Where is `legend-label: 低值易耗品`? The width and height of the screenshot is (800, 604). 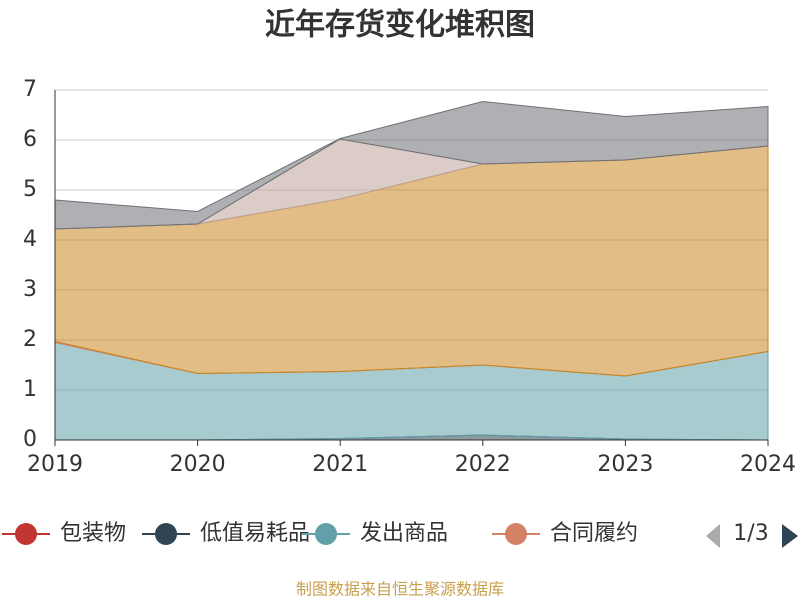 legend-label: 低值易耗品 is located at coordinates (255, 533).